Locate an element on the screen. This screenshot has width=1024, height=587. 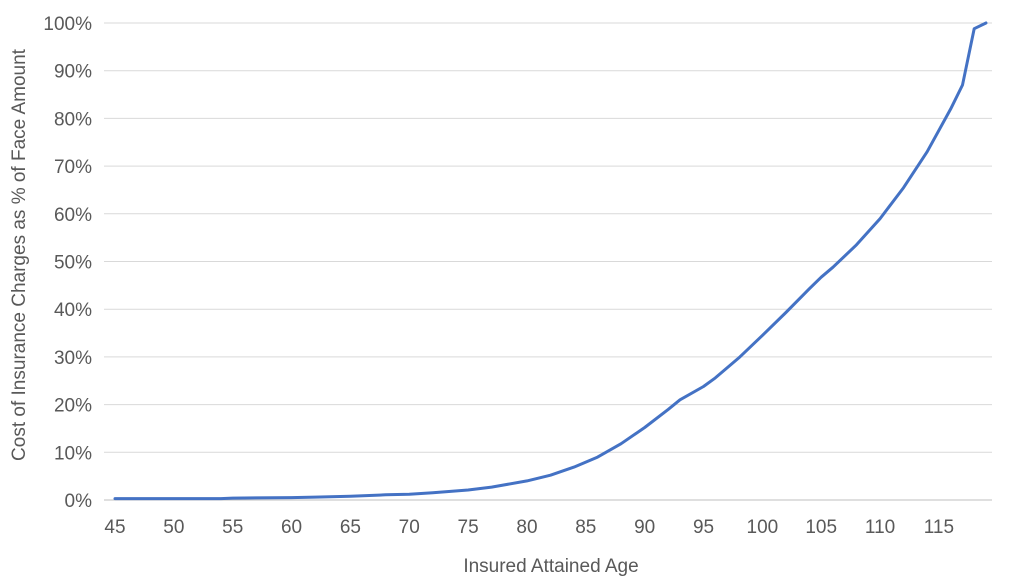
x-axis-title: Insured Attained Age is located at coordinates (550, 566).